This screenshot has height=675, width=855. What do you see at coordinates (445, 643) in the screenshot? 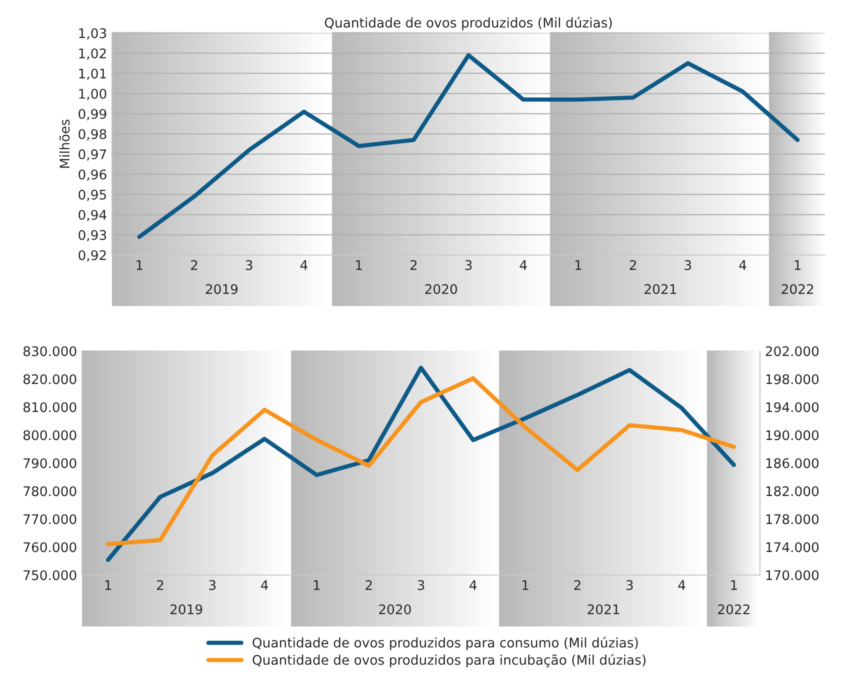
I see `legend-label: Quantidade de ovos produzidos para consumo (Mil dúzias)` at bounding box center [445, 643].